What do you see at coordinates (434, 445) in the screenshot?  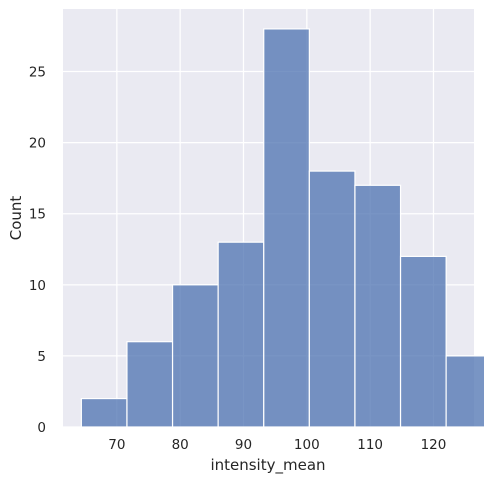 I see `x-tick-label-120: 120` at bounding box center [434, 445].